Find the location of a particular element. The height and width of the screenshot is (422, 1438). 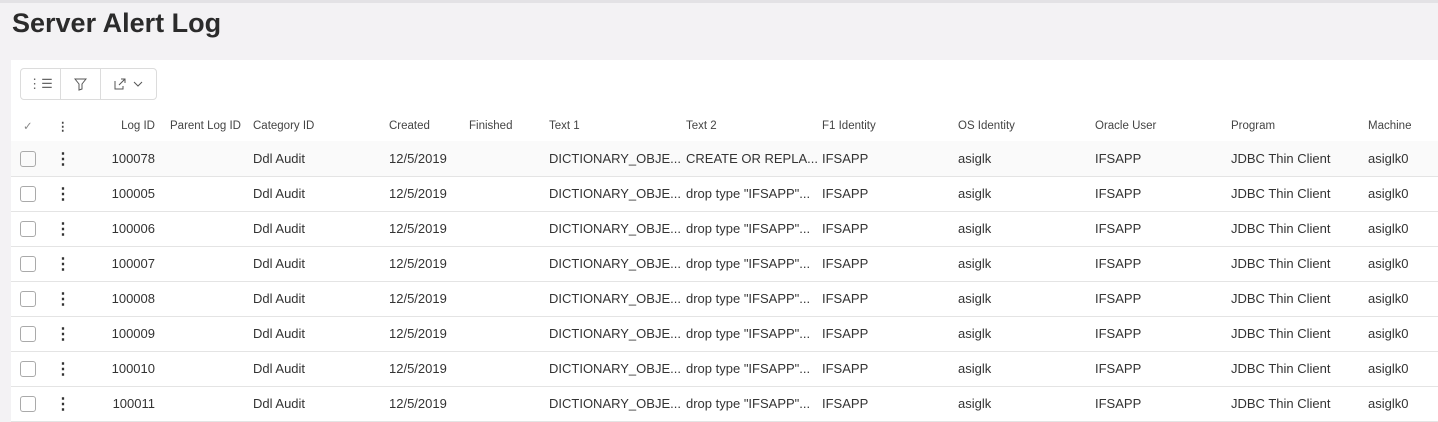

table-cell: 100011 is located at coordinates (133, 403).